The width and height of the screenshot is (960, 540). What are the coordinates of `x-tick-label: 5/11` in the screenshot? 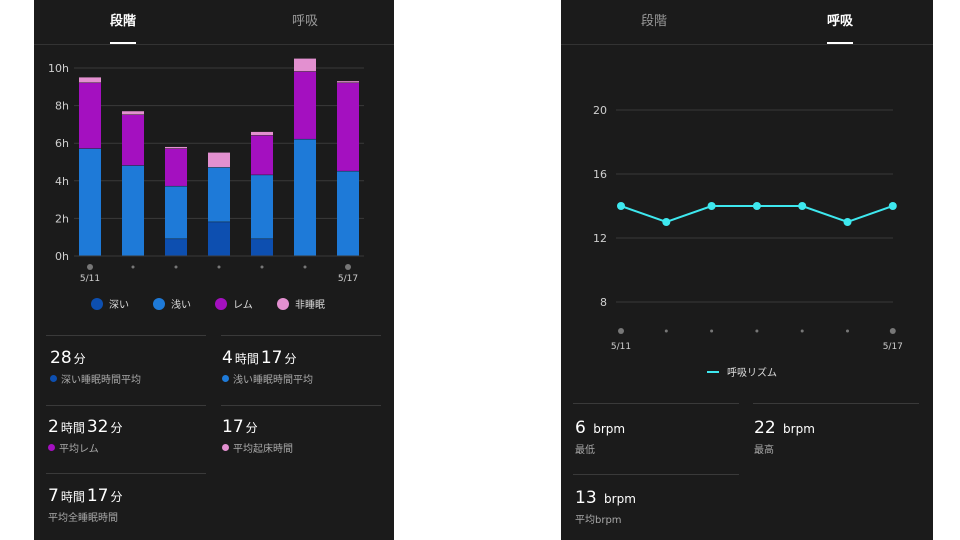 It's located at (621, 347).